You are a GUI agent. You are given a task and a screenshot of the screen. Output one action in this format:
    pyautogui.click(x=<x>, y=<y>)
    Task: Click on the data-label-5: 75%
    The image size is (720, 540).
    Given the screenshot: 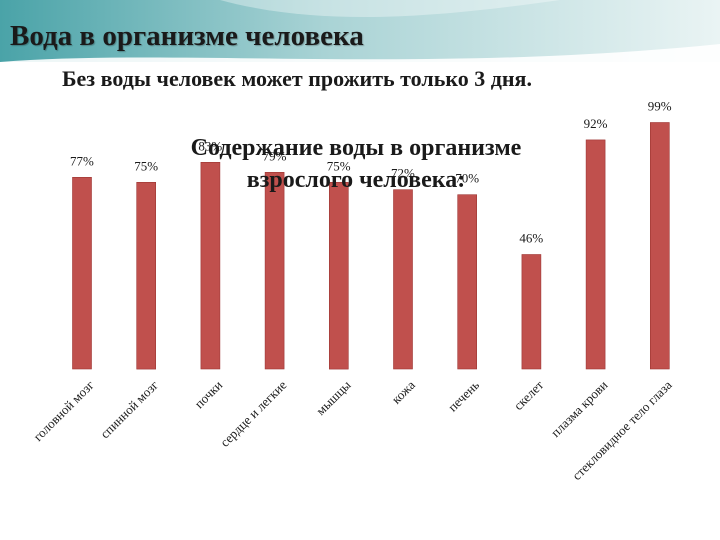 What is the action you would take?
    pyautogui.click(x=339, y=165)
    